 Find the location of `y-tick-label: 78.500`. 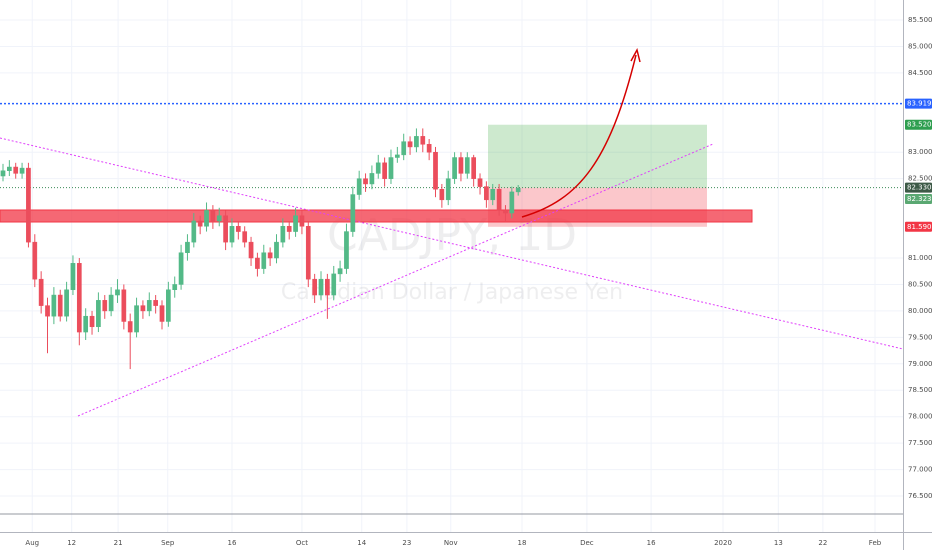

y-tick-label: 78.500 is located at coordinates (920, 390).